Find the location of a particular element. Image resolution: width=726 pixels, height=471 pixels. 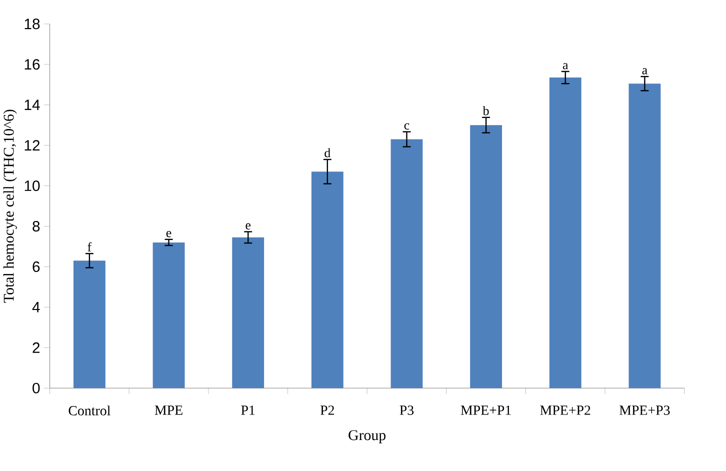

y-tick-label: 6 is located at coordinates (36, 266).